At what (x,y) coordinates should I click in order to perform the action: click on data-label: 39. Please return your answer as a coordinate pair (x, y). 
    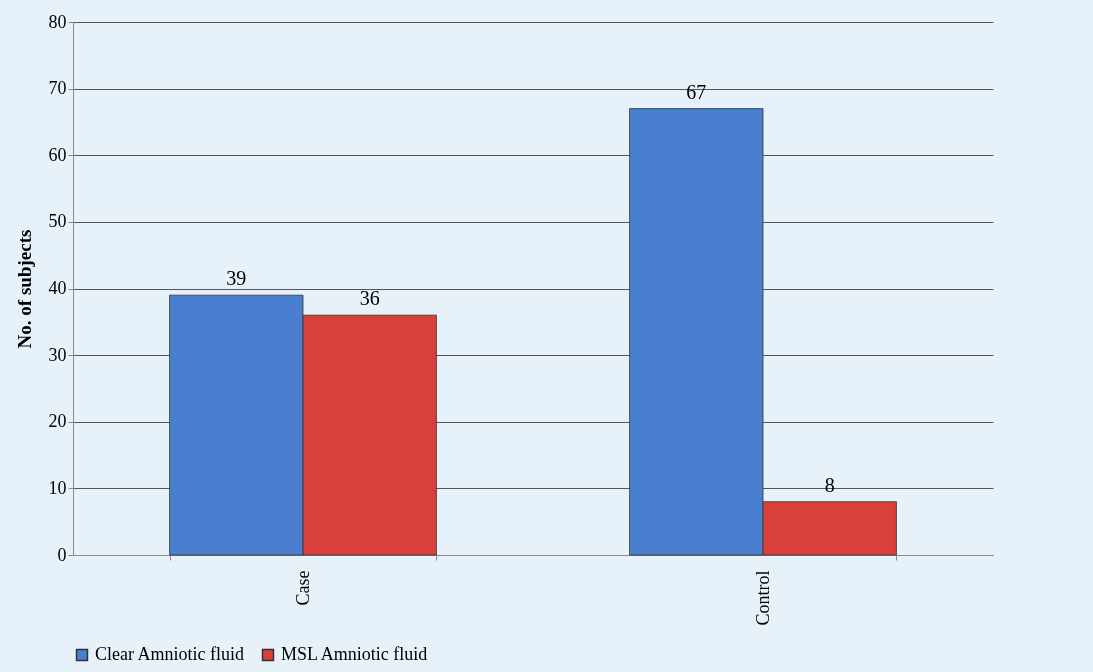
    Looking at the image, I should click on (236, 278).